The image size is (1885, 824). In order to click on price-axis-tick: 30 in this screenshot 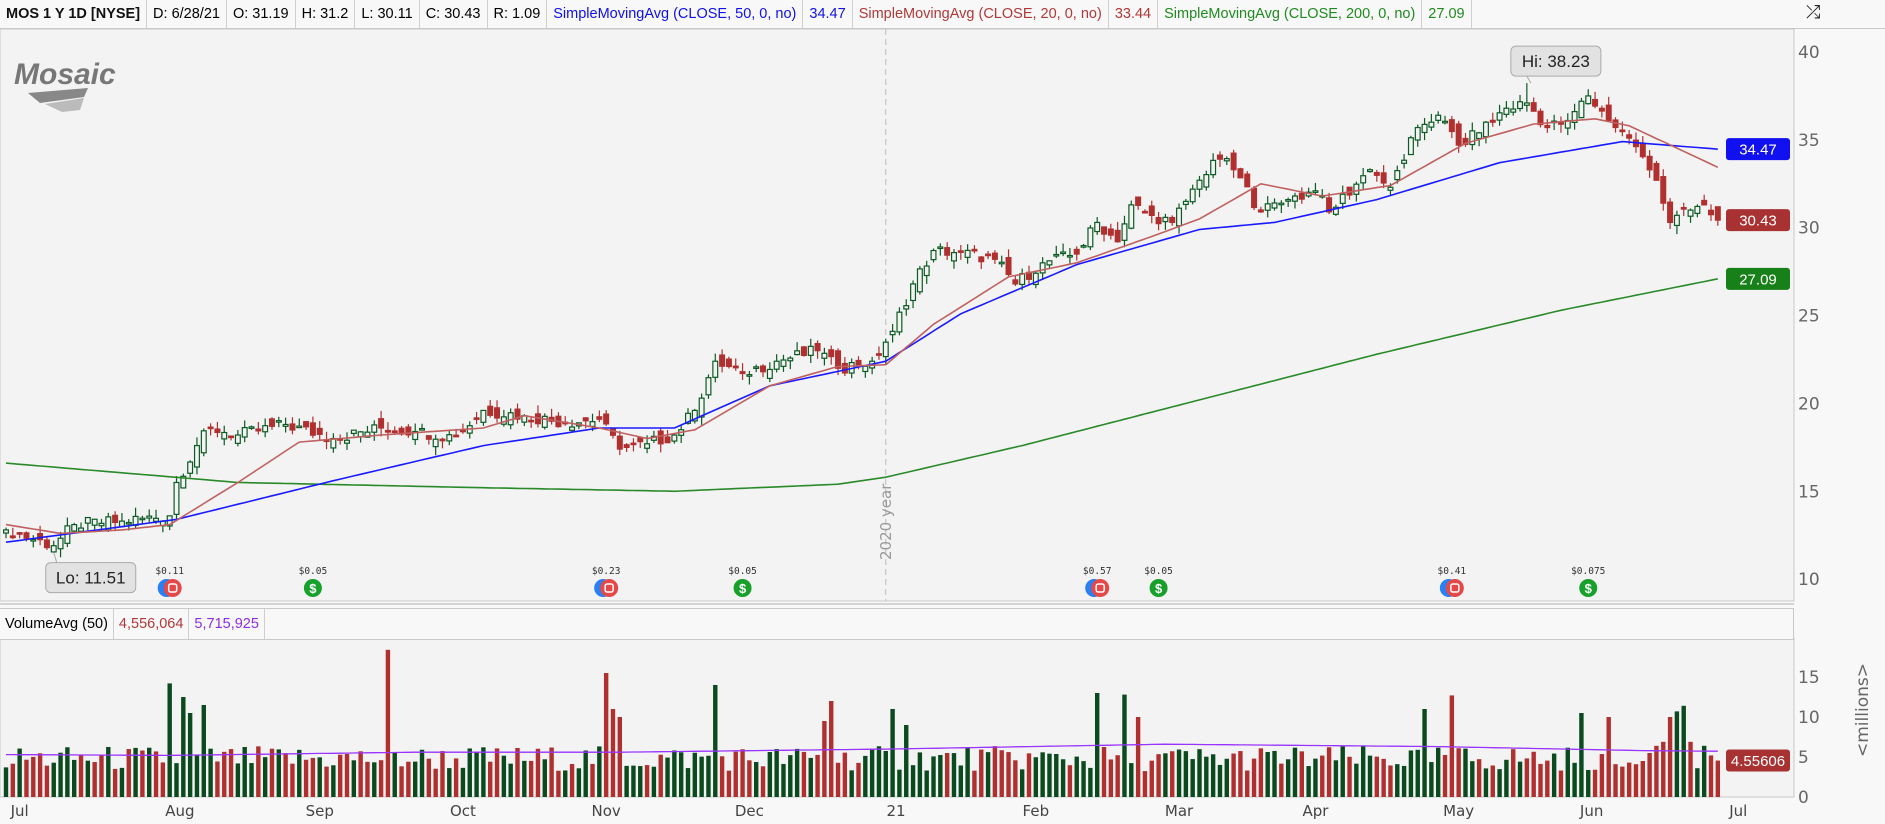, I will do `click(1809, 229)`.